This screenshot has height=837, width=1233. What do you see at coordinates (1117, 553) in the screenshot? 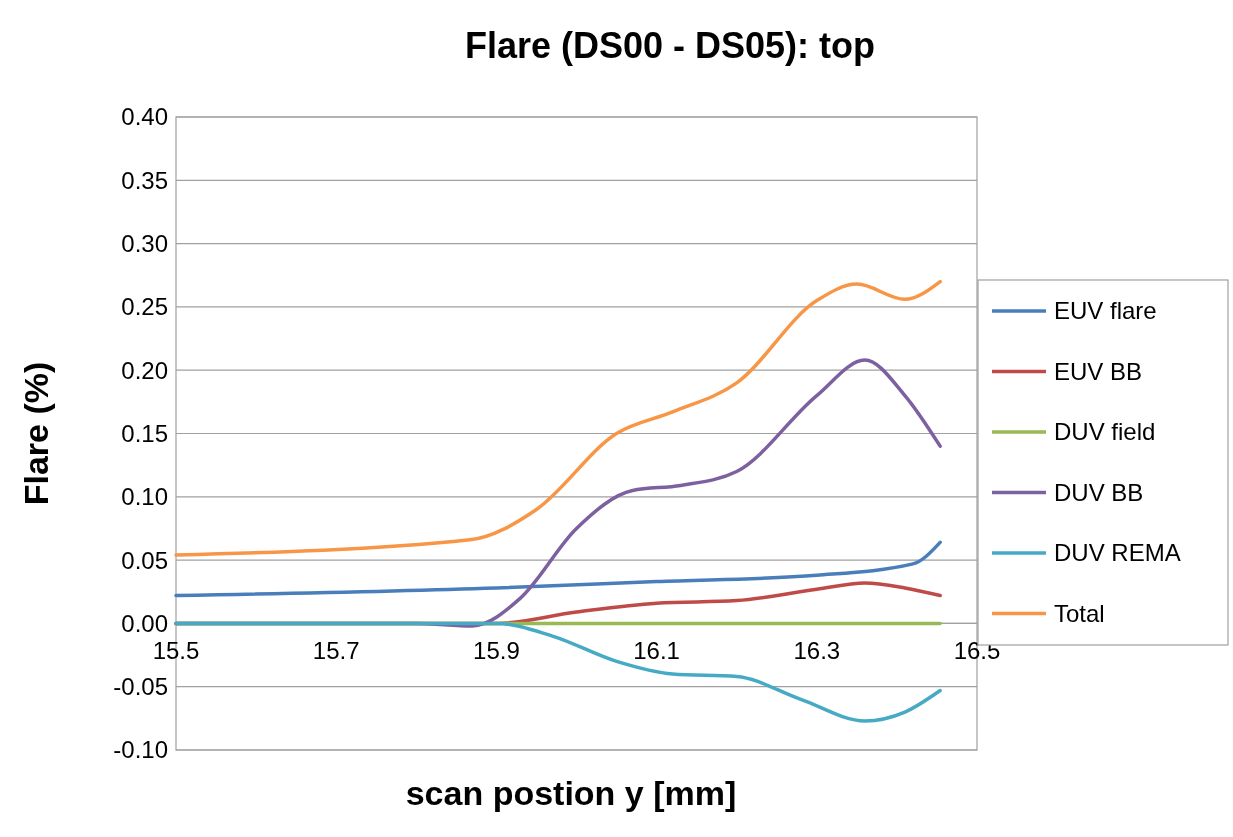
I see `legend-label: DUV REMA` at bounding box center [1117, 553].